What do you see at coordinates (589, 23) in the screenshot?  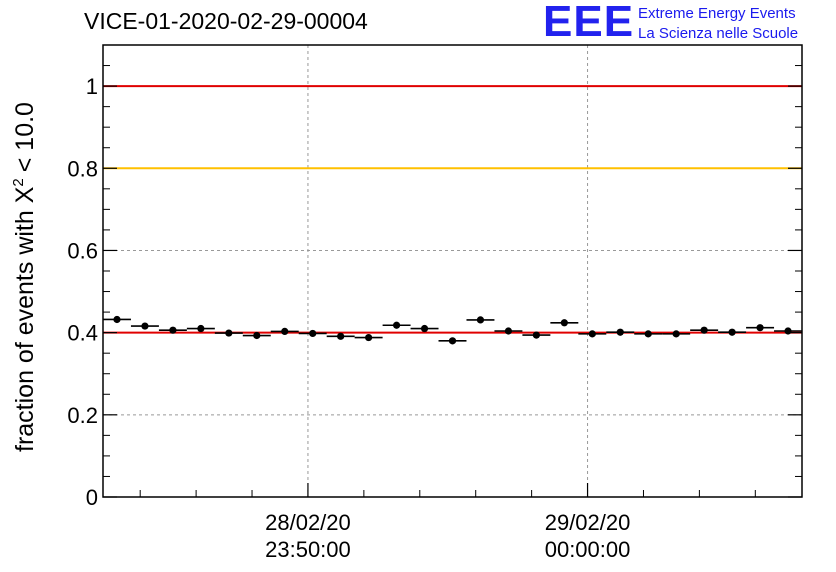 I see `eee-logo: EEE` at bounding box center [589, 23].